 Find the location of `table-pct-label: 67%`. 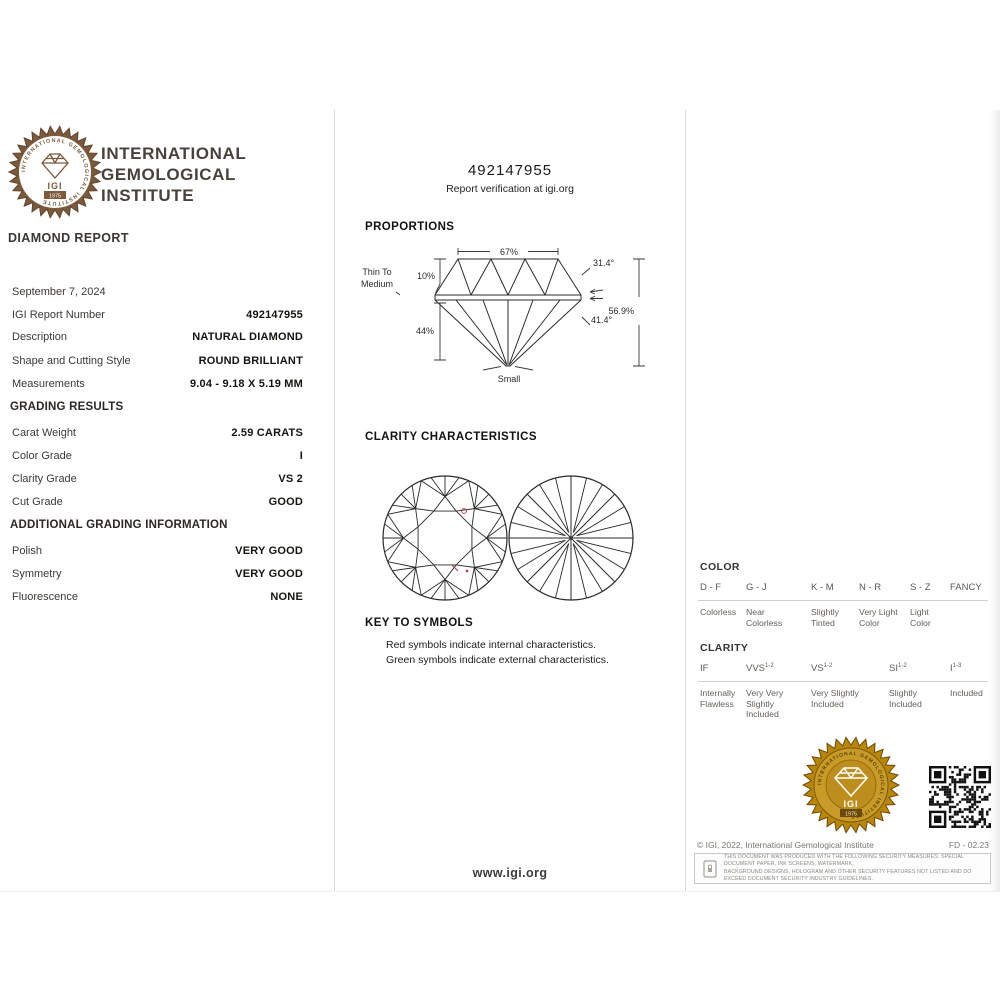

table-pct-label: 67% is located at coordinates (509, 252).